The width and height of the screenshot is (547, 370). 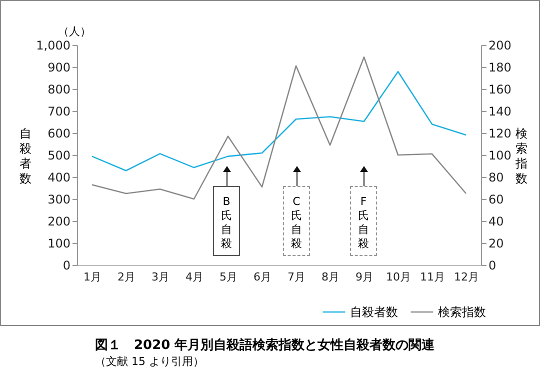 What do you see at coordinates (374, 312) in the screenshot?
I see `legend-label: 自殺者数` at bounding box center [374, 312].